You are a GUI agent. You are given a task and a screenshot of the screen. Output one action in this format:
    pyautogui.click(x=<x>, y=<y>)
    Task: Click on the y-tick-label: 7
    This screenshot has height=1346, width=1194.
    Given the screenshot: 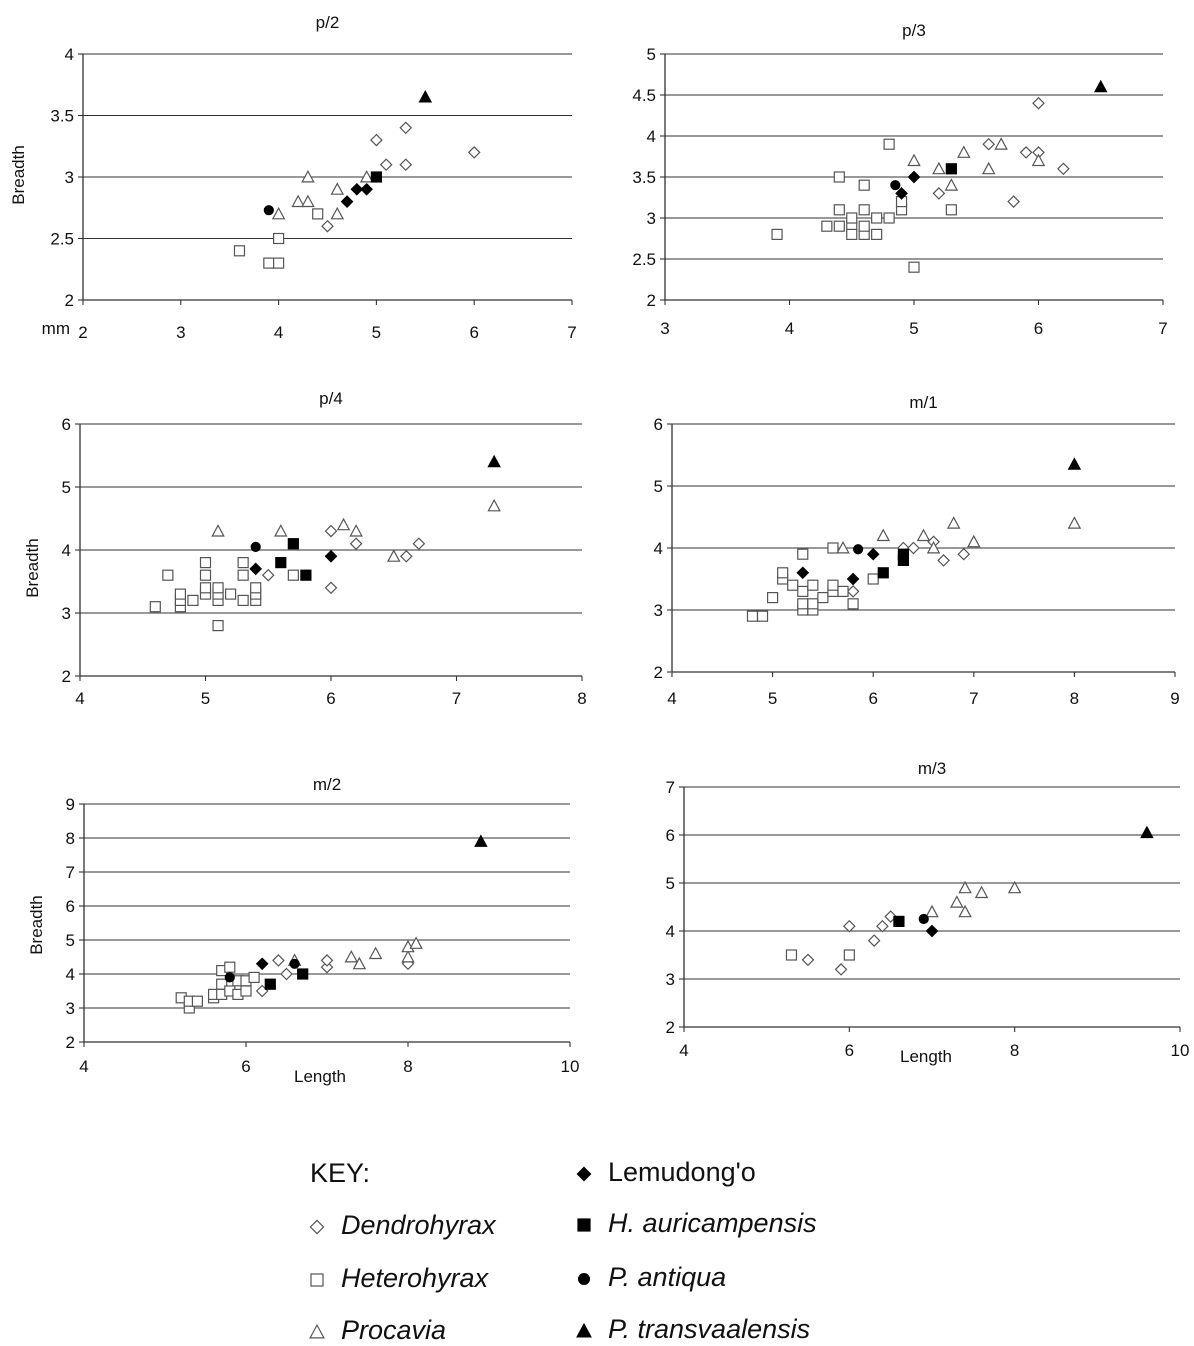 What is the action you would take?
    pyautogui.click(x=70, y=872)
    